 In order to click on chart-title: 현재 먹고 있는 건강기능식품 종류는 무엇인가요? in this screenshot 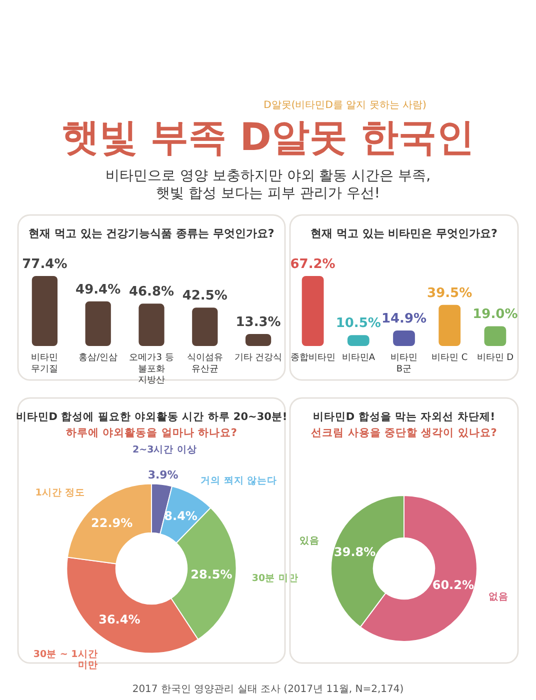, I will do `click(151, 233)`.